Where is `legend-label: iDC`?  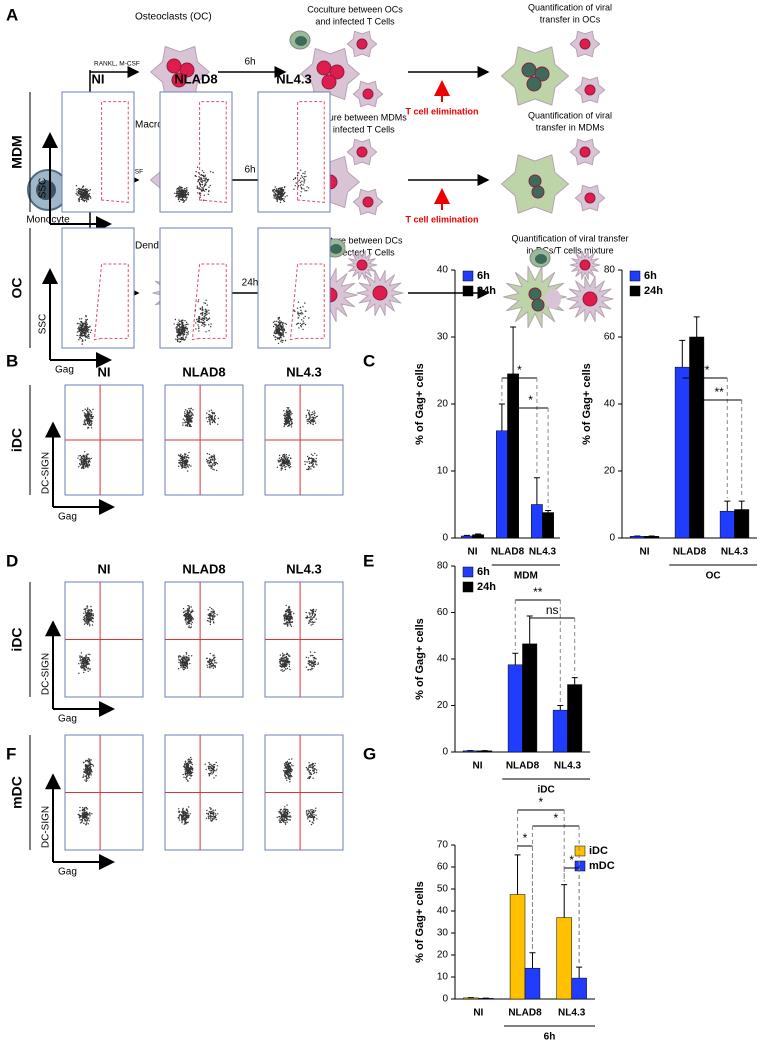
legend-label: iDC is located at coordinates (598, 851).